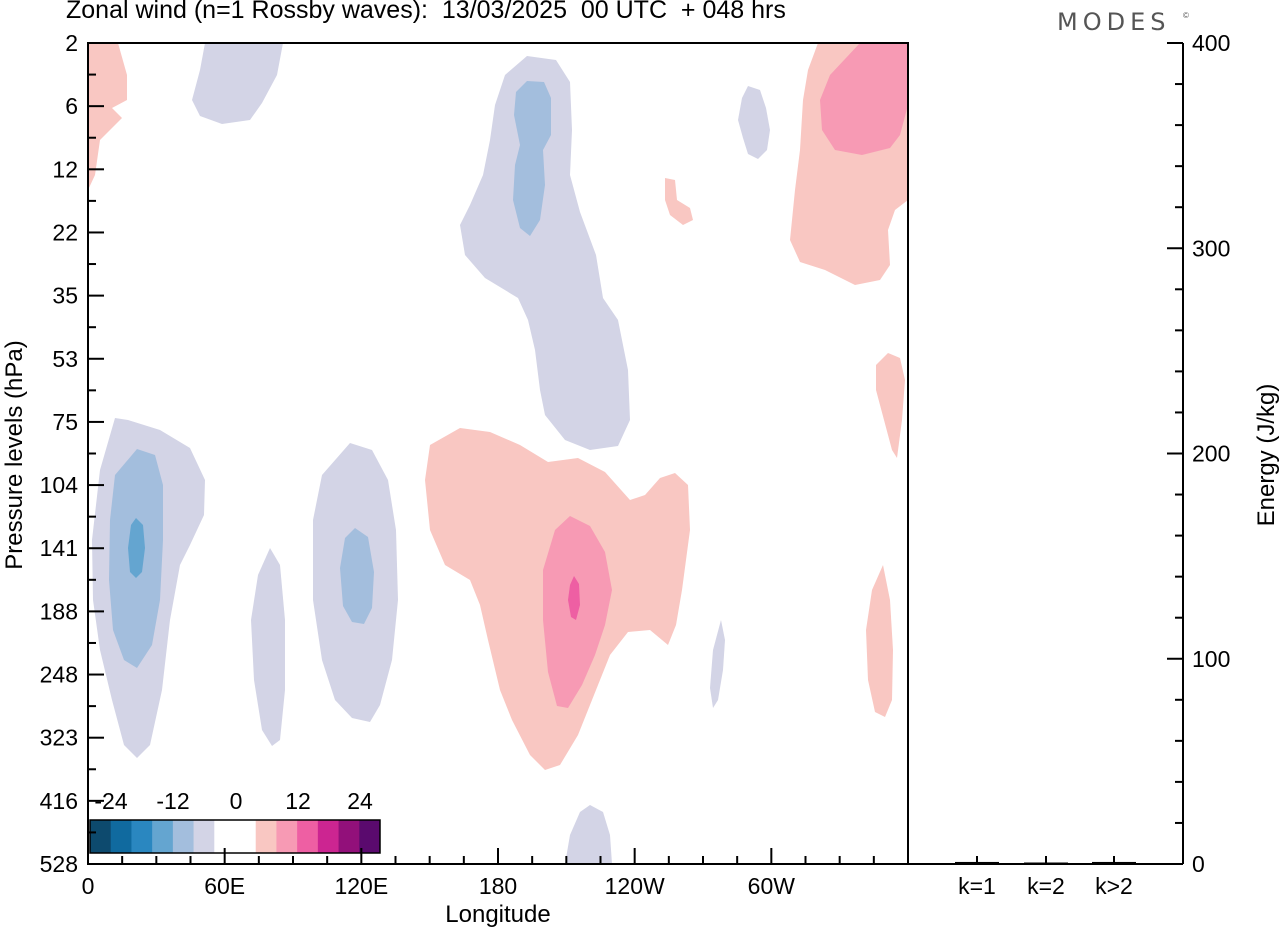 Image resolution: width=1280 pixels, height=930 pixels. Describe the element at coordinates (59, 675) in the screenshot. I see `y-tick-label: 248` at that location.